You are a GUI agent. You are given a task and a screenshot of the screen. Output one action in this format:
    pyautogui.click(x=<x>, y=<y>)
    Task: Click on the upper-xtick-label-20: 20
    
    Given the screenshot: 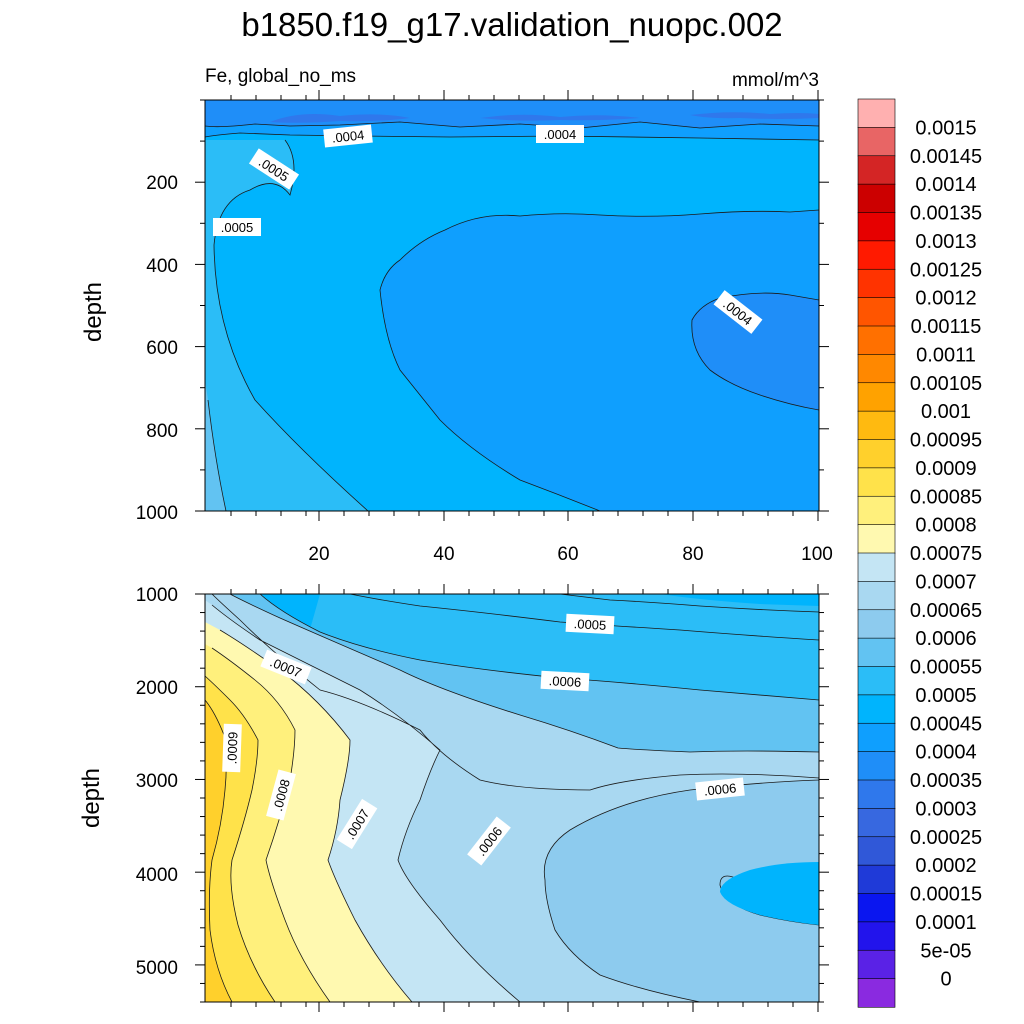 What is the action you would take?
    pyautogui.click(x=318, y=554)
    